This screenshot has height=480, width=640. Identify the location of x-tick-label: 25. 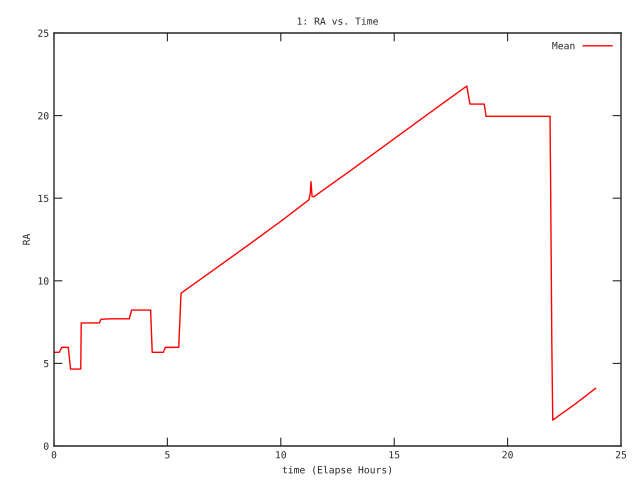
(621, 454).